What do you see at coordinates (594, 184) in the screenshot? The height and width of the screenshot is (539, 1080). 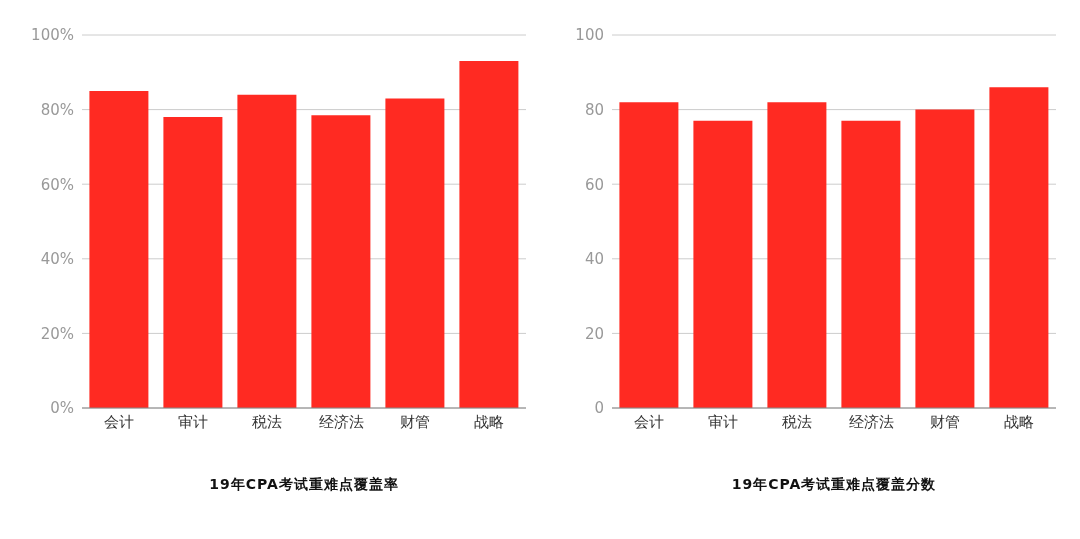 I see `y-tick-label: 60` at bounding box center [594, 184].